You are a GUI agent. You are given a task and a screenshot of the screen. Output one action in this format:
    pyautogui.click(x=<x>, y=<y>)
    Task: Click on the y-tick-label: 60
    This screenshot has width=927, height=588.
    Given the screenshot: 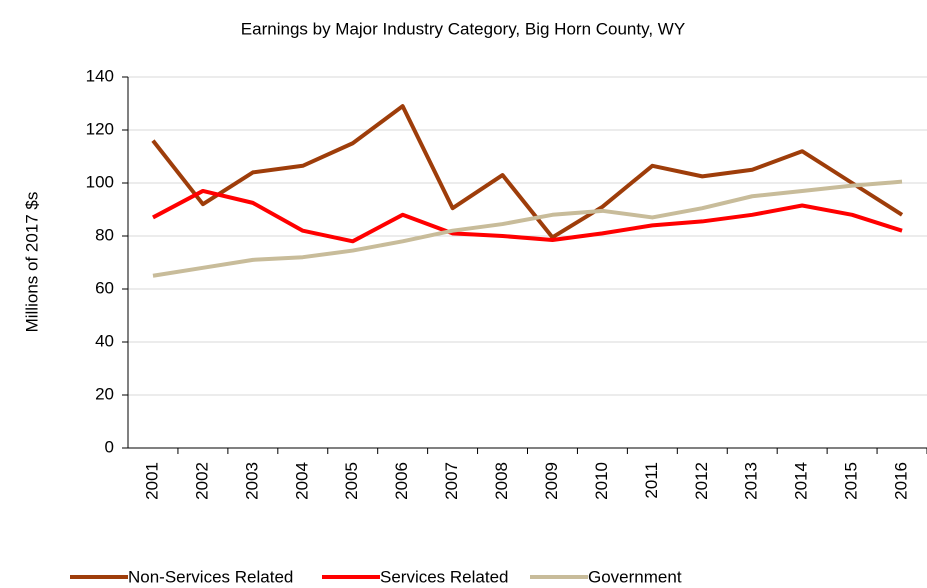 What is the action you would take?
    pyautogui.click(x=104, y=287)
    